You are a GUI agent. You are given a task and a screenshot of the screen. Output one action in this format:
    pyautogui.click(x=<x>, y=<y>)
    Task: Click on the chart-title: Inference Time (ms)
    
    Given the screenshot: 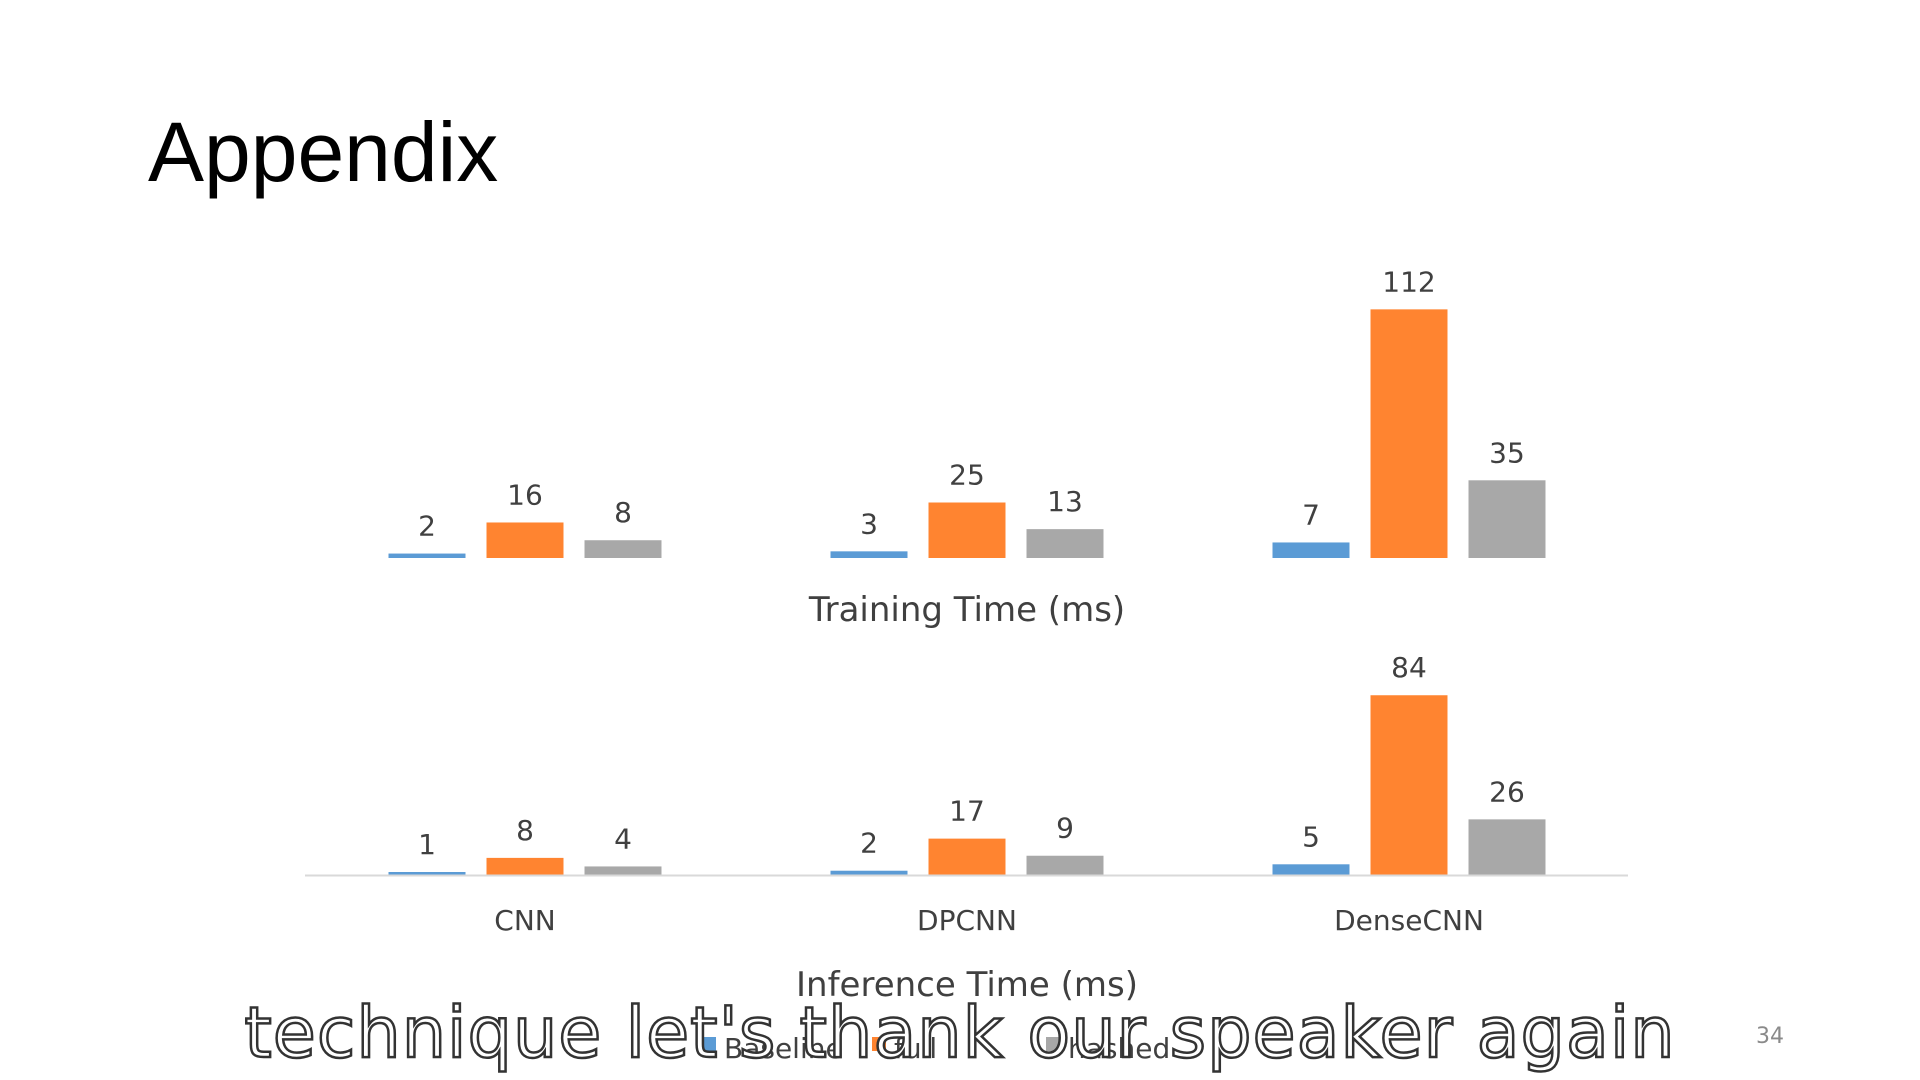 What is the action you would take?
    pyautogui.click(x=967, y=985)
    